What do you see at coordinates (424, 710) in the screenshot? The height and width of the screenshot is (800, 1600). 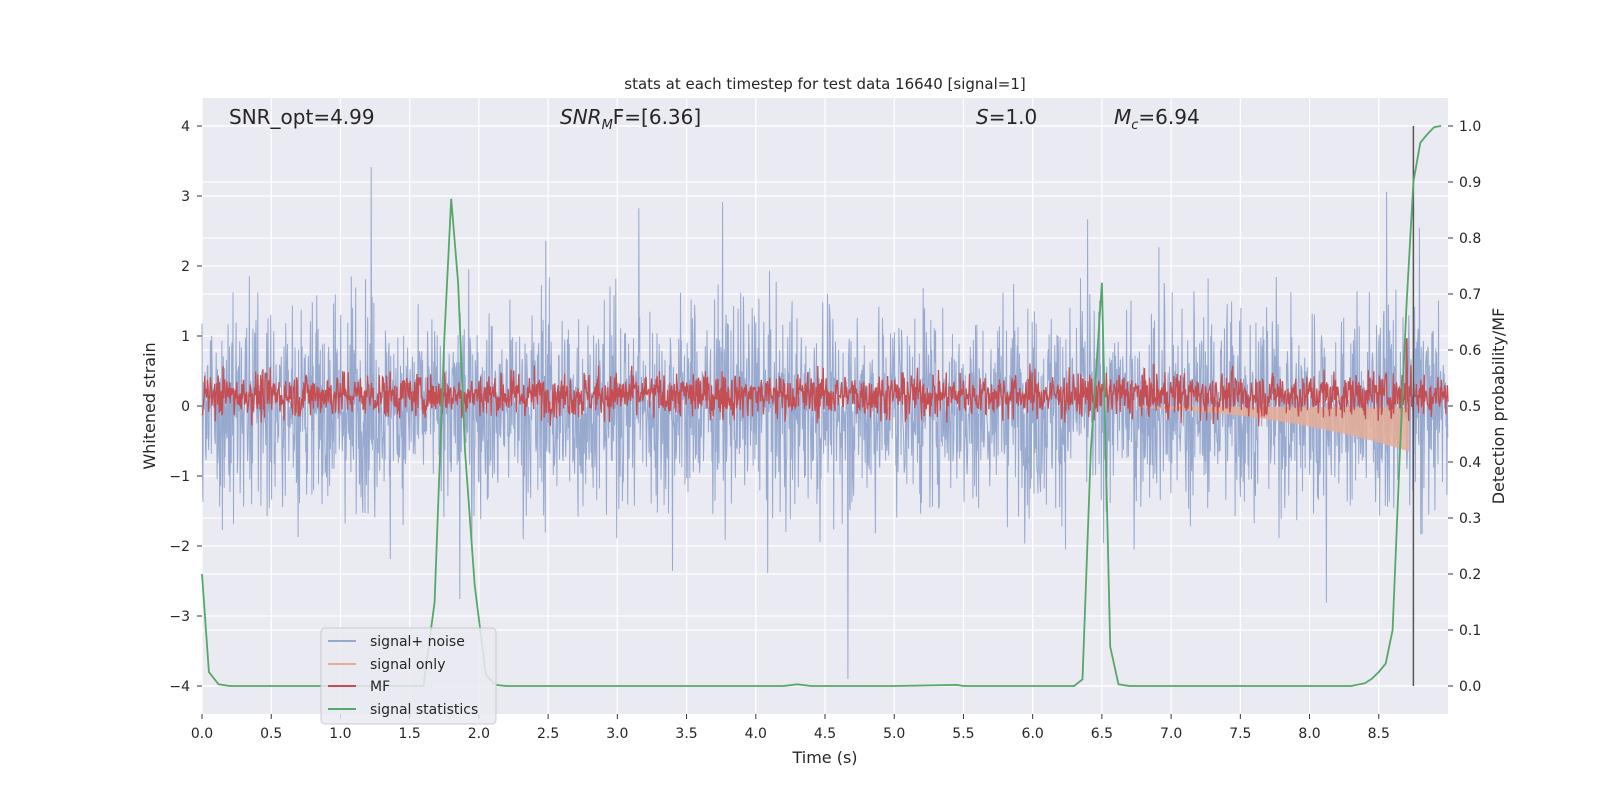 I see `legend-label-signal-statistics: signal statistics` at bounding box center [424, 710].